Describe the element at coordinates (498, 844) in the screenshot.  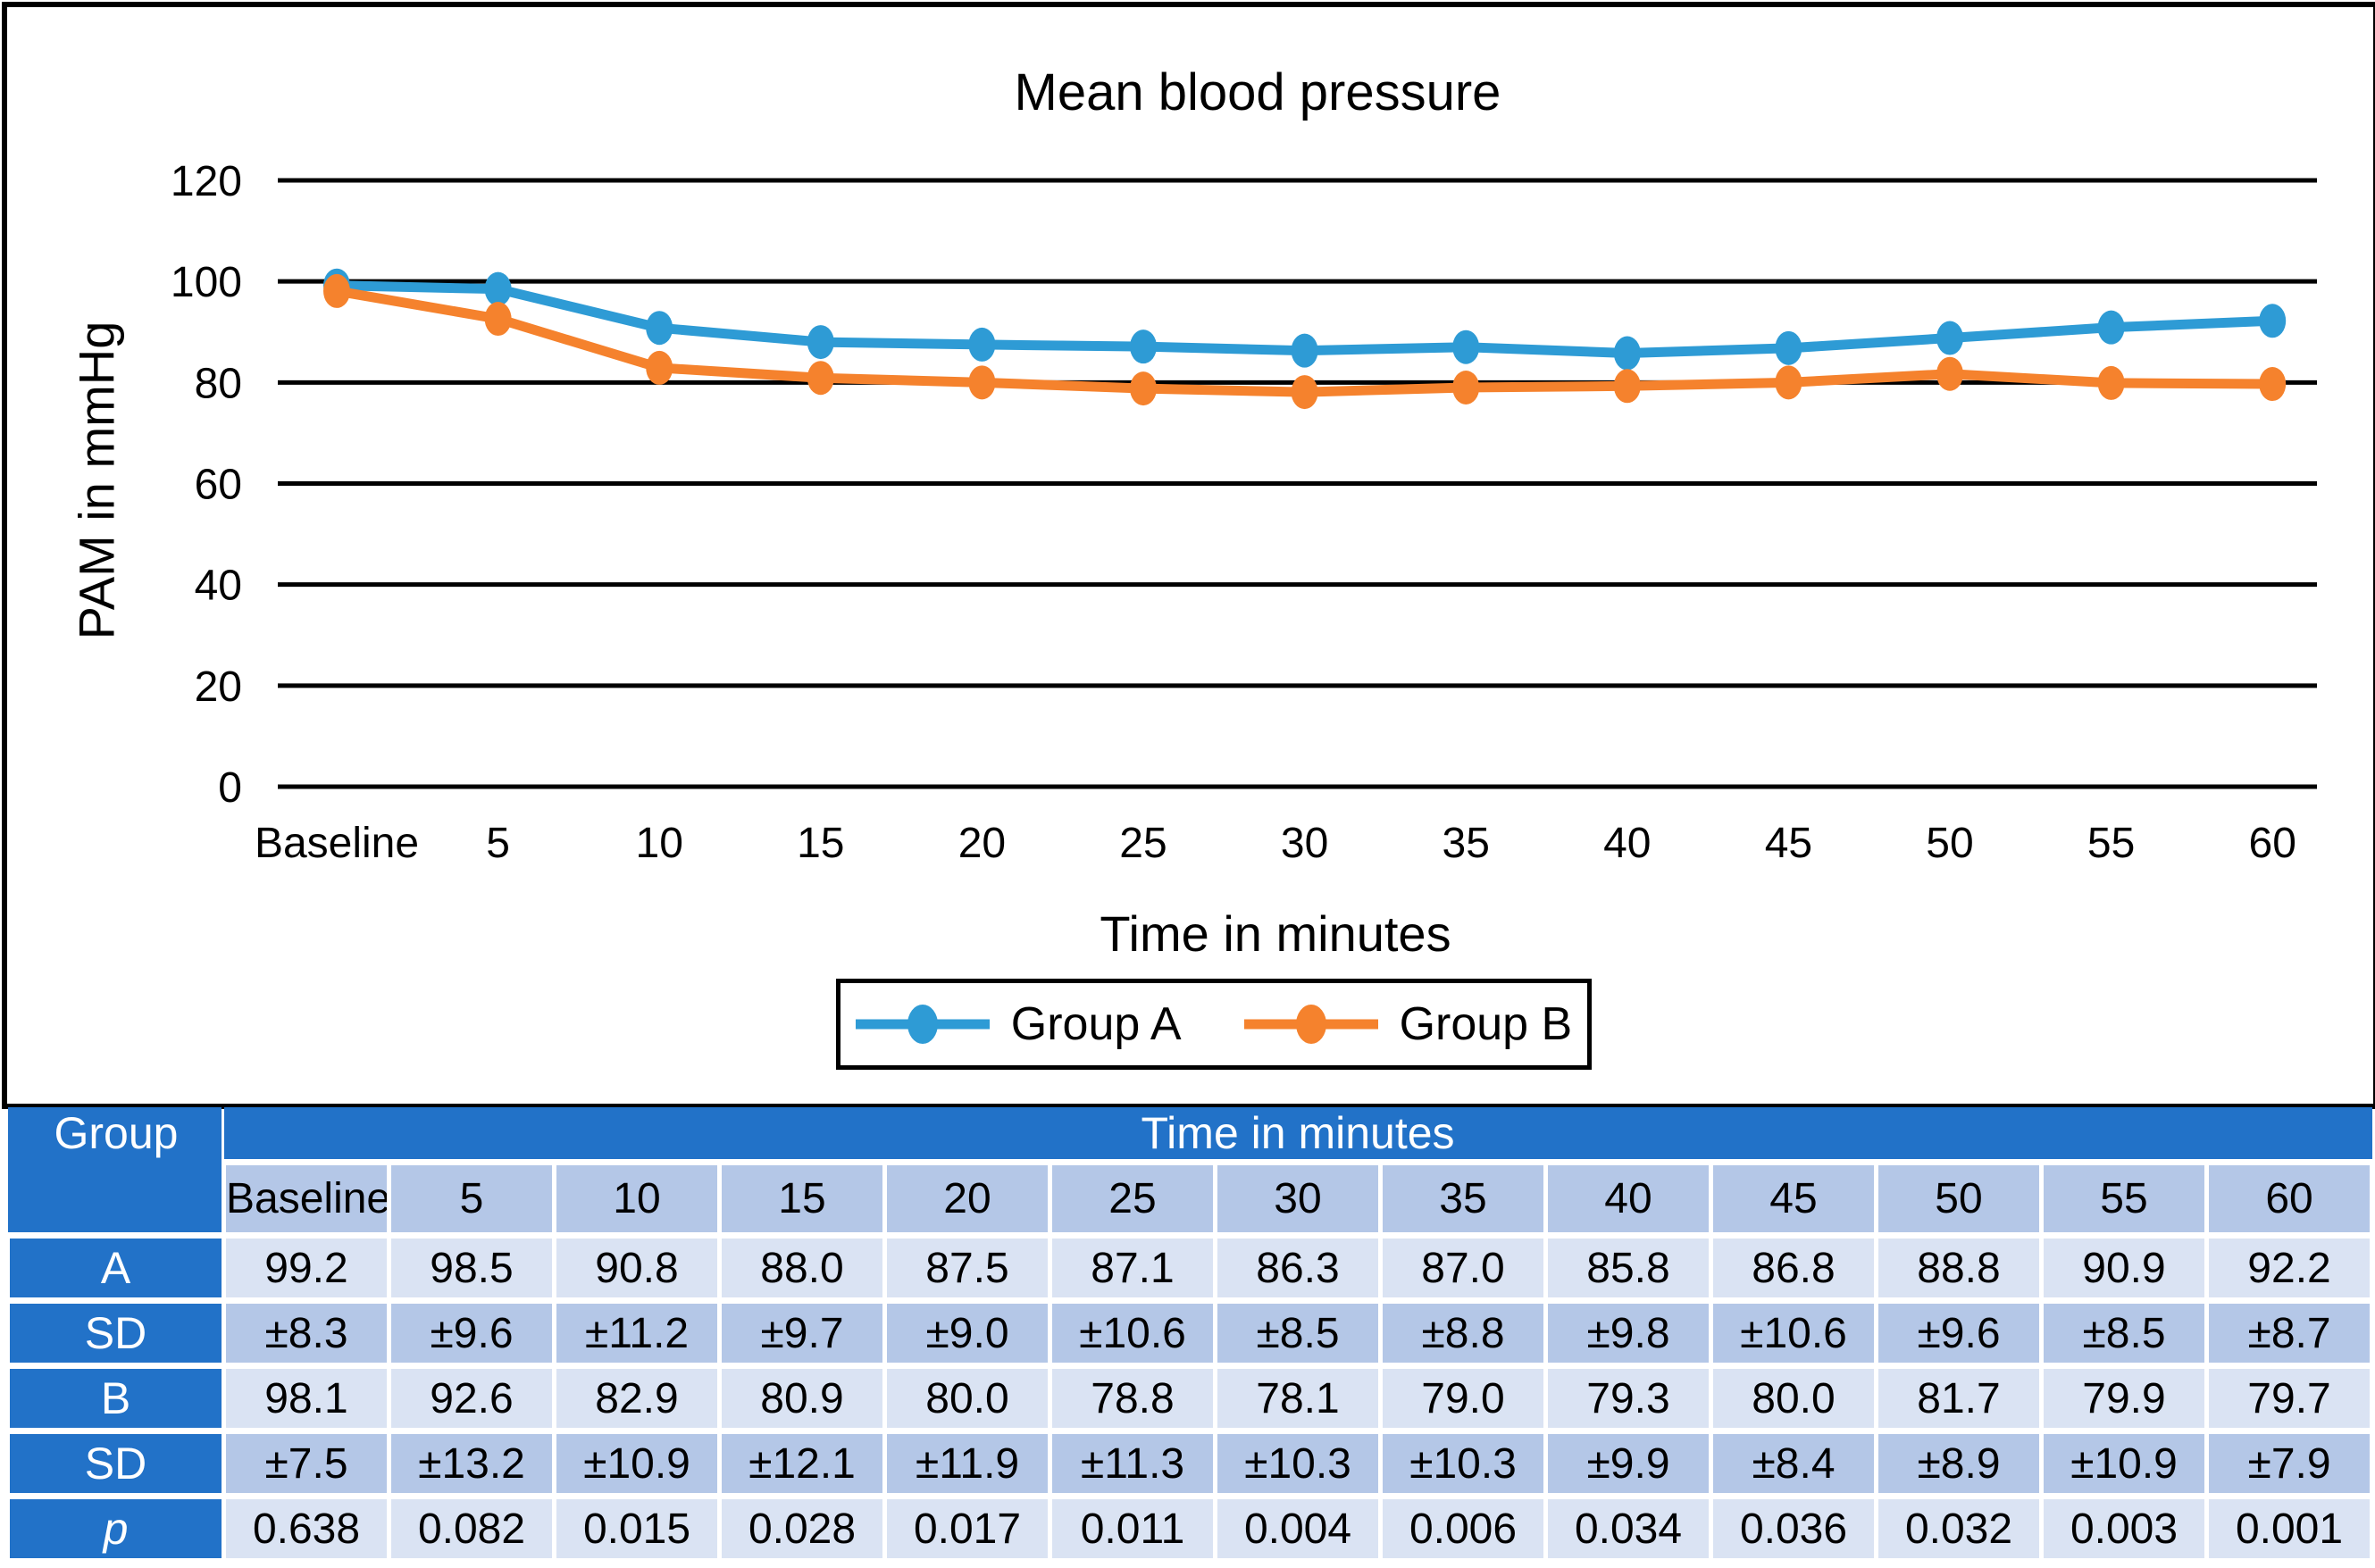
I see `x-tick-label: 5` at that location.